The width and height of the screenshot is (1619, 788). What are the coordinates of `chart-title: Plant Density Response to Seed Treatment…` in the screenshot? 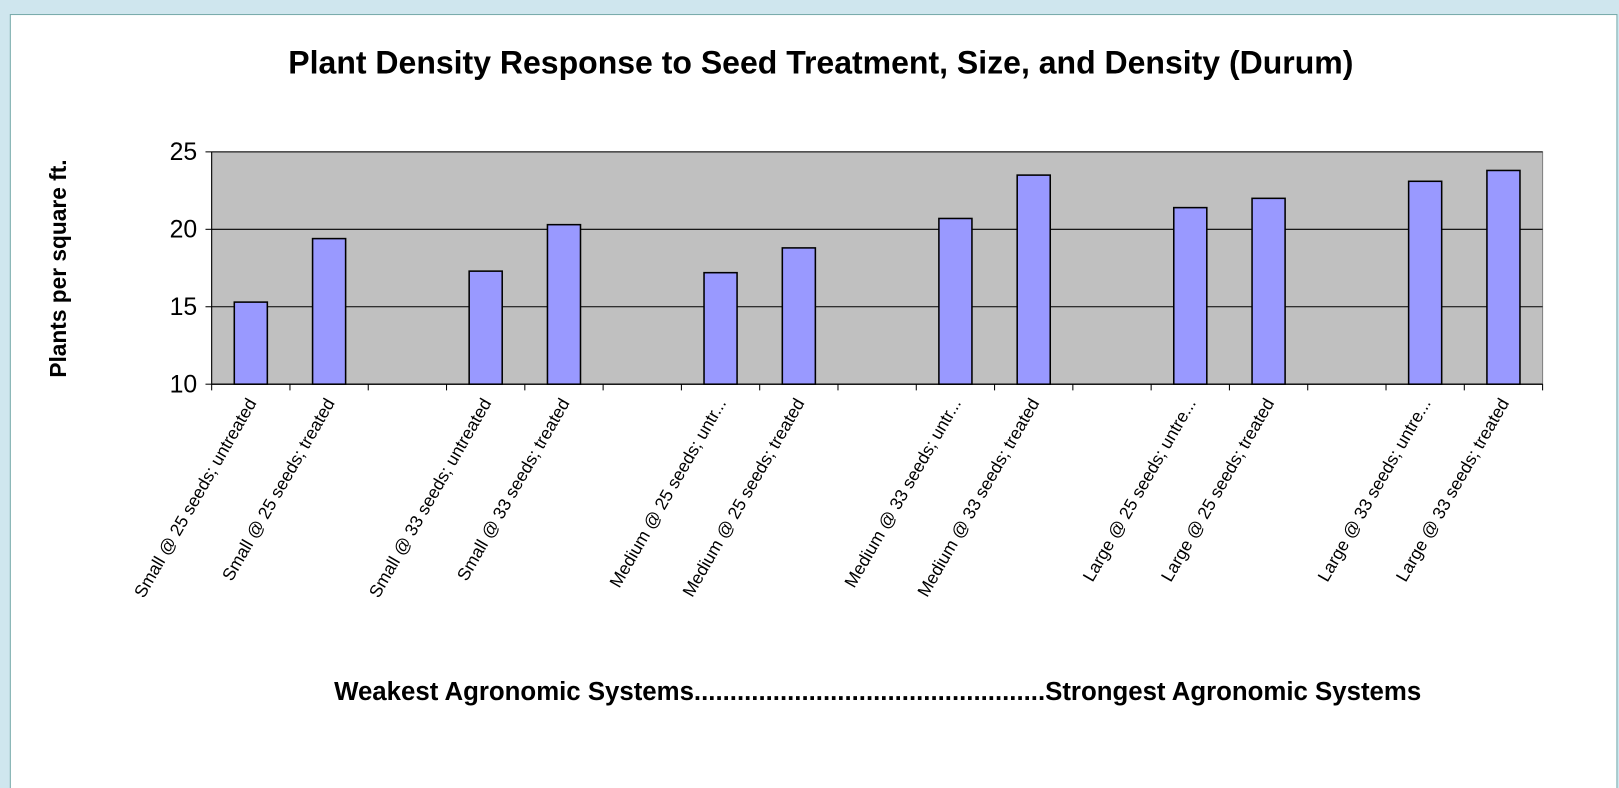 It's located at (820, 62).